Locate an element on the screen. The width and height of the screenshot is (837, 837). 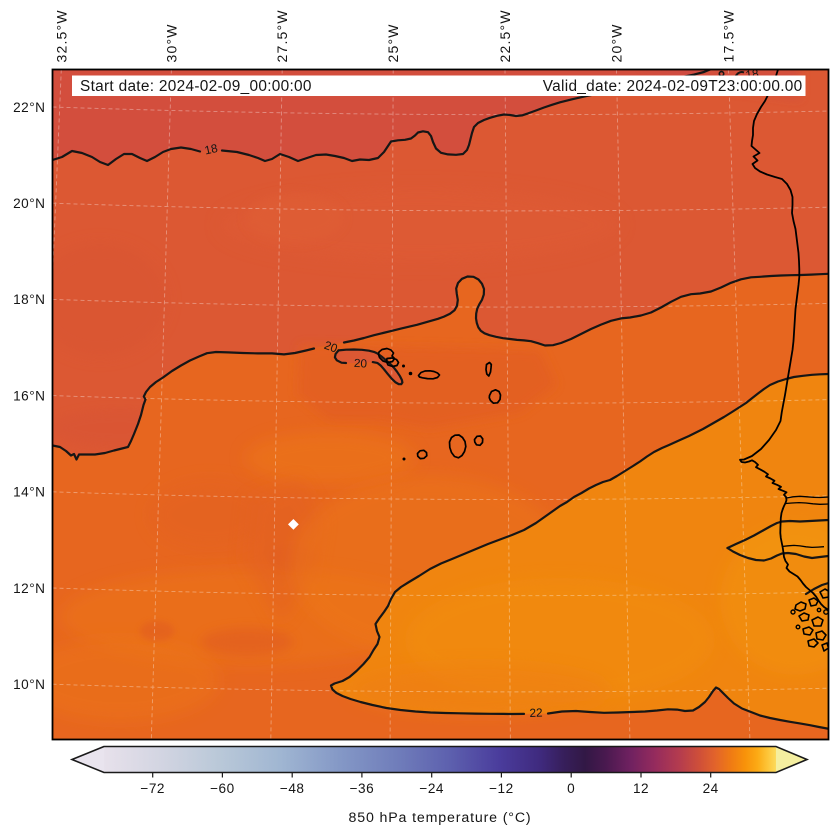
svg-text: 10°N is located at coordinates (29, 684).